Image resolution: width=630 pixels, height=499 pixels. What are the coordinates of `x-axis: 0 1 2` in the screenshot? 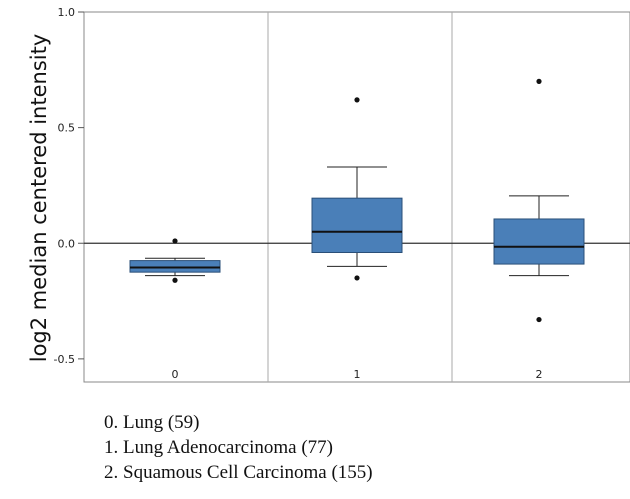 It's located at (357, 374).